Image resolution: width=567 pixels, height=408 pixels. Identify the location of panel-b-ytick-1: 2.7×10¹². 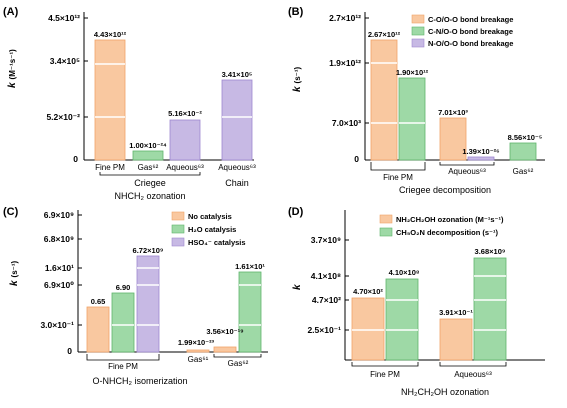
(345, 18).